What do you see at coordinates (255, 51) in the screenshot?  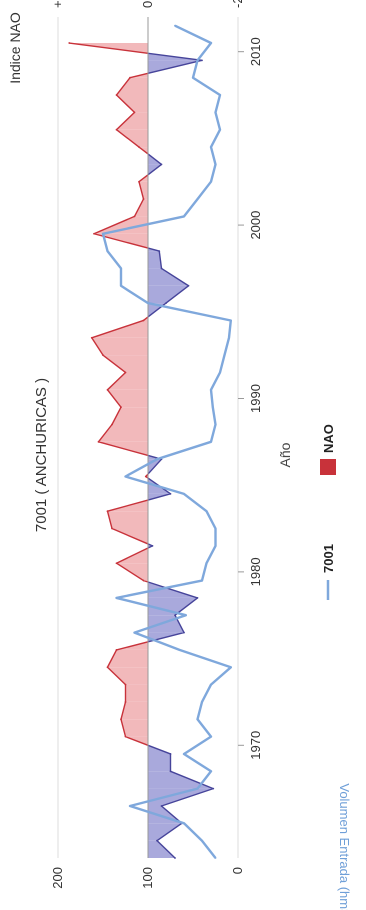 I see `x-tick-label-4: 2010` at bounding box center [255, 51].